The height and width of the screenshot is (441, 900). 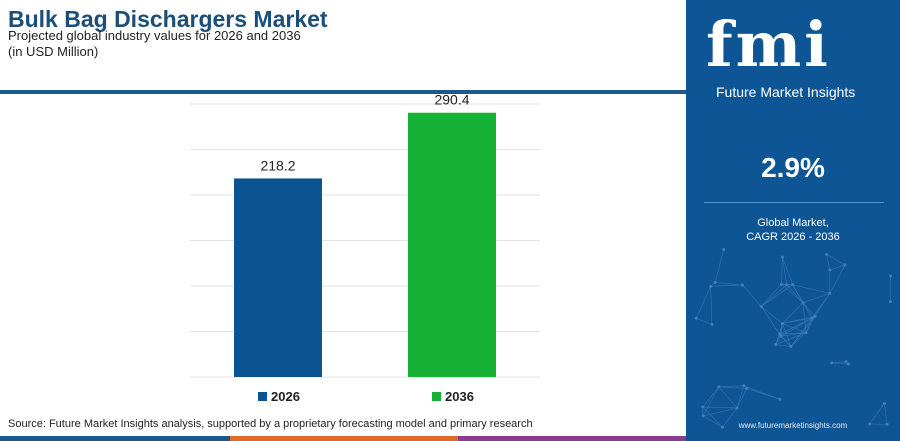 What do you see at coordinates (277, 165) in the screenshot?
I see `data-label-2026: 218.2` at bounding box center [277, 165].